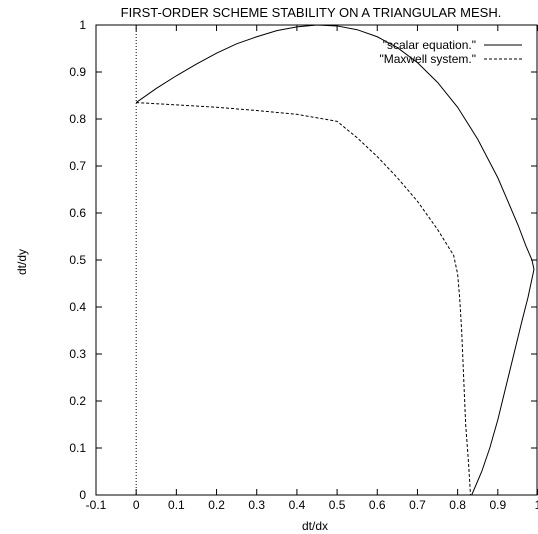  I want to click on x-tick-label: 0.9, so click(497, 505).